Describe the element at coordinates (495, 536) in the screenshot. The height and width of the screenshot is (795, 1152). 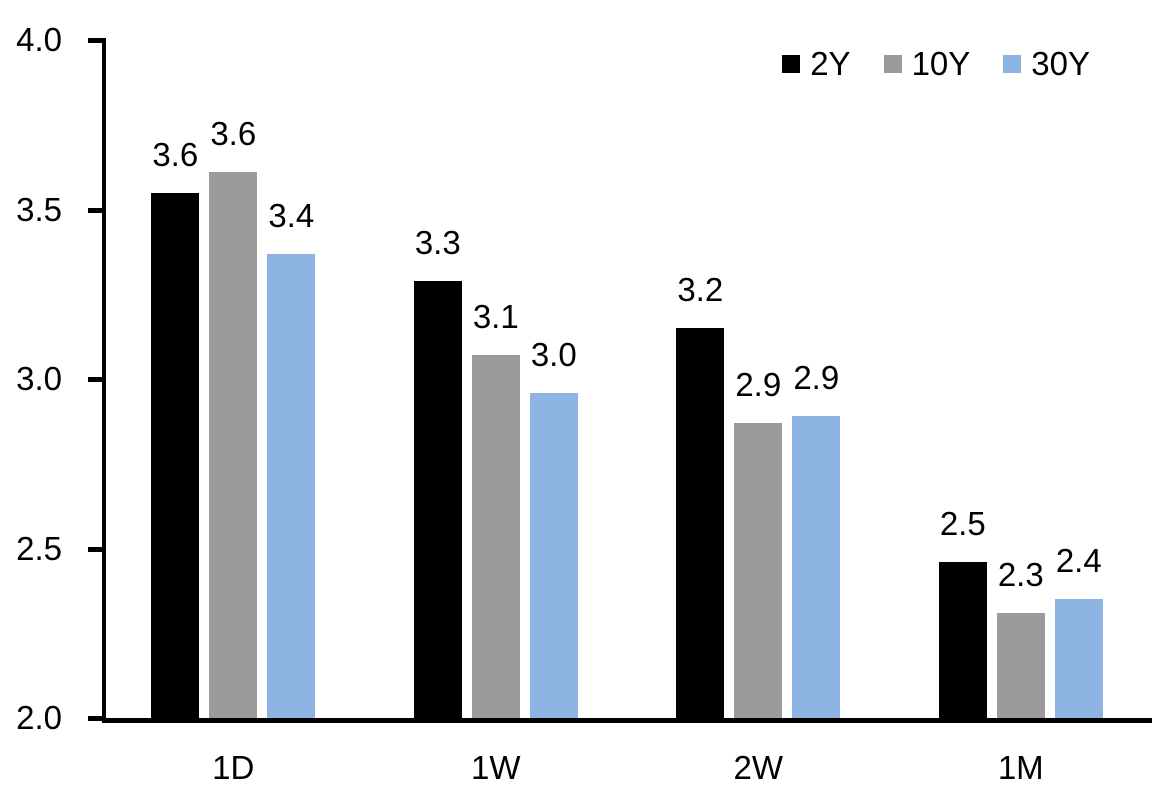
I see `bar-10y-1w` at that location.